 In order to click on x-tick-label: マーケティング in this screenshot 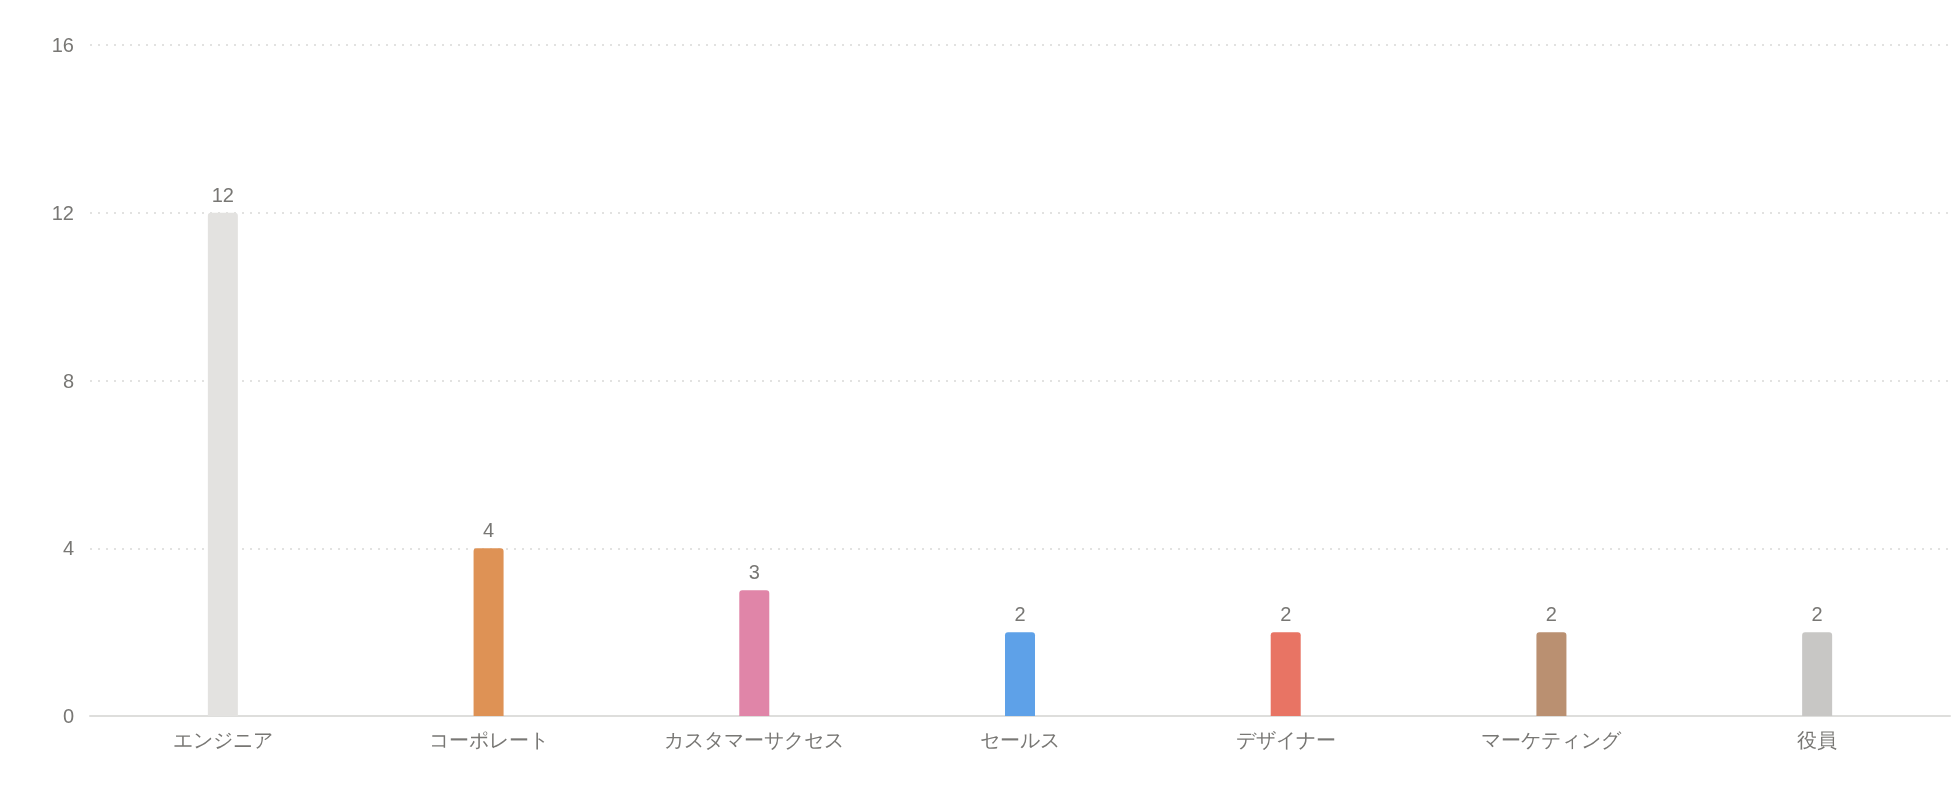, I will do `click(1552, 740)`.